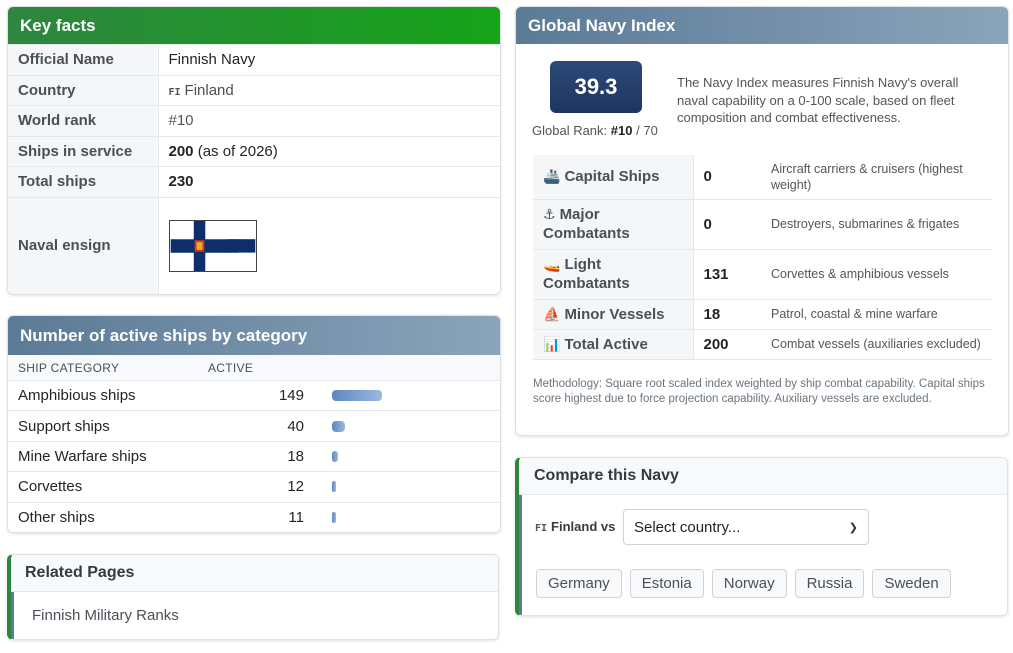 The image size is (1013, 653). What do you see at coordinates (762, 25) in the screenshot?
I see `global-navy-index-title: Global Navy Index` at bounding box center [762, 25].